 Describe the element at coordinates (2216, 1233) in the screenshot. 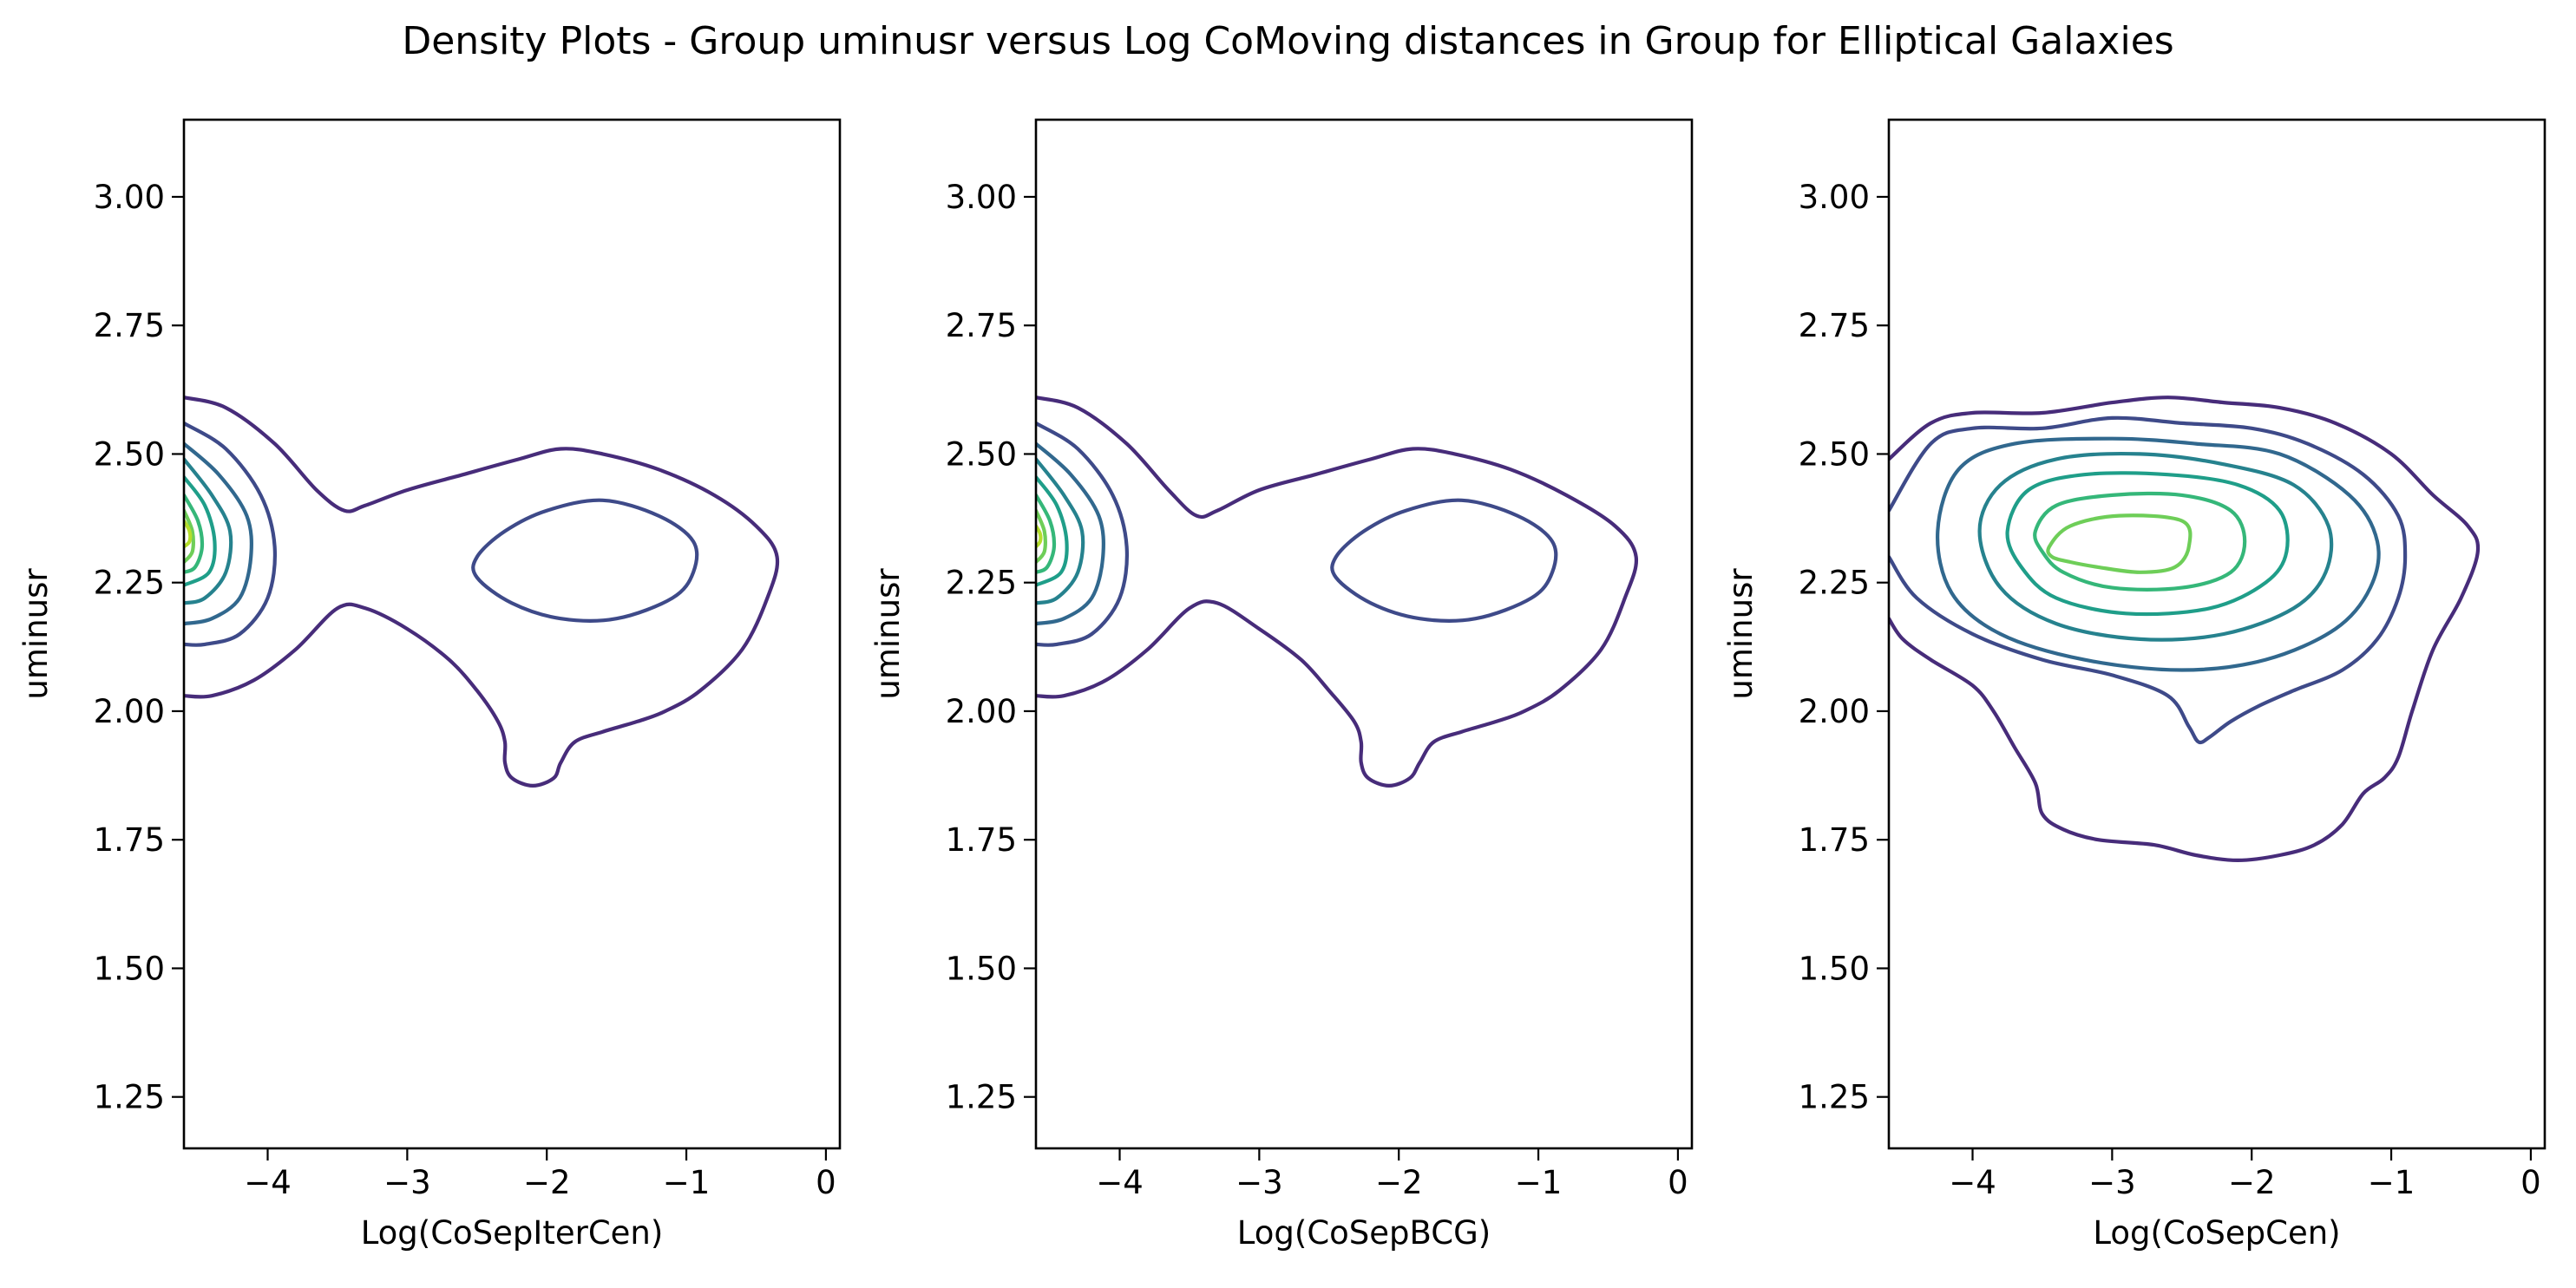

I see `x-axis-label: Log(CoSepCen)` at that location.